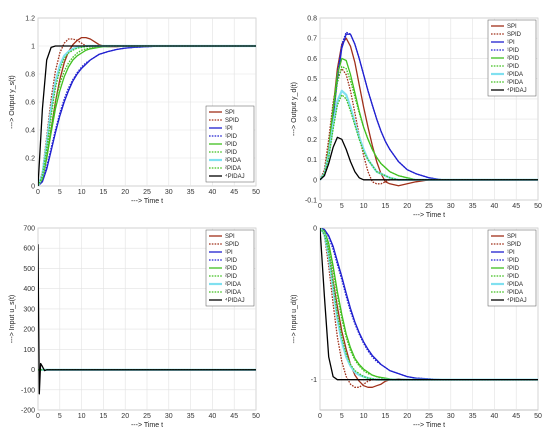  Describe the element at coordinates (29, 309) in the screenshot. I see `y-tick-label: 300` at that location.